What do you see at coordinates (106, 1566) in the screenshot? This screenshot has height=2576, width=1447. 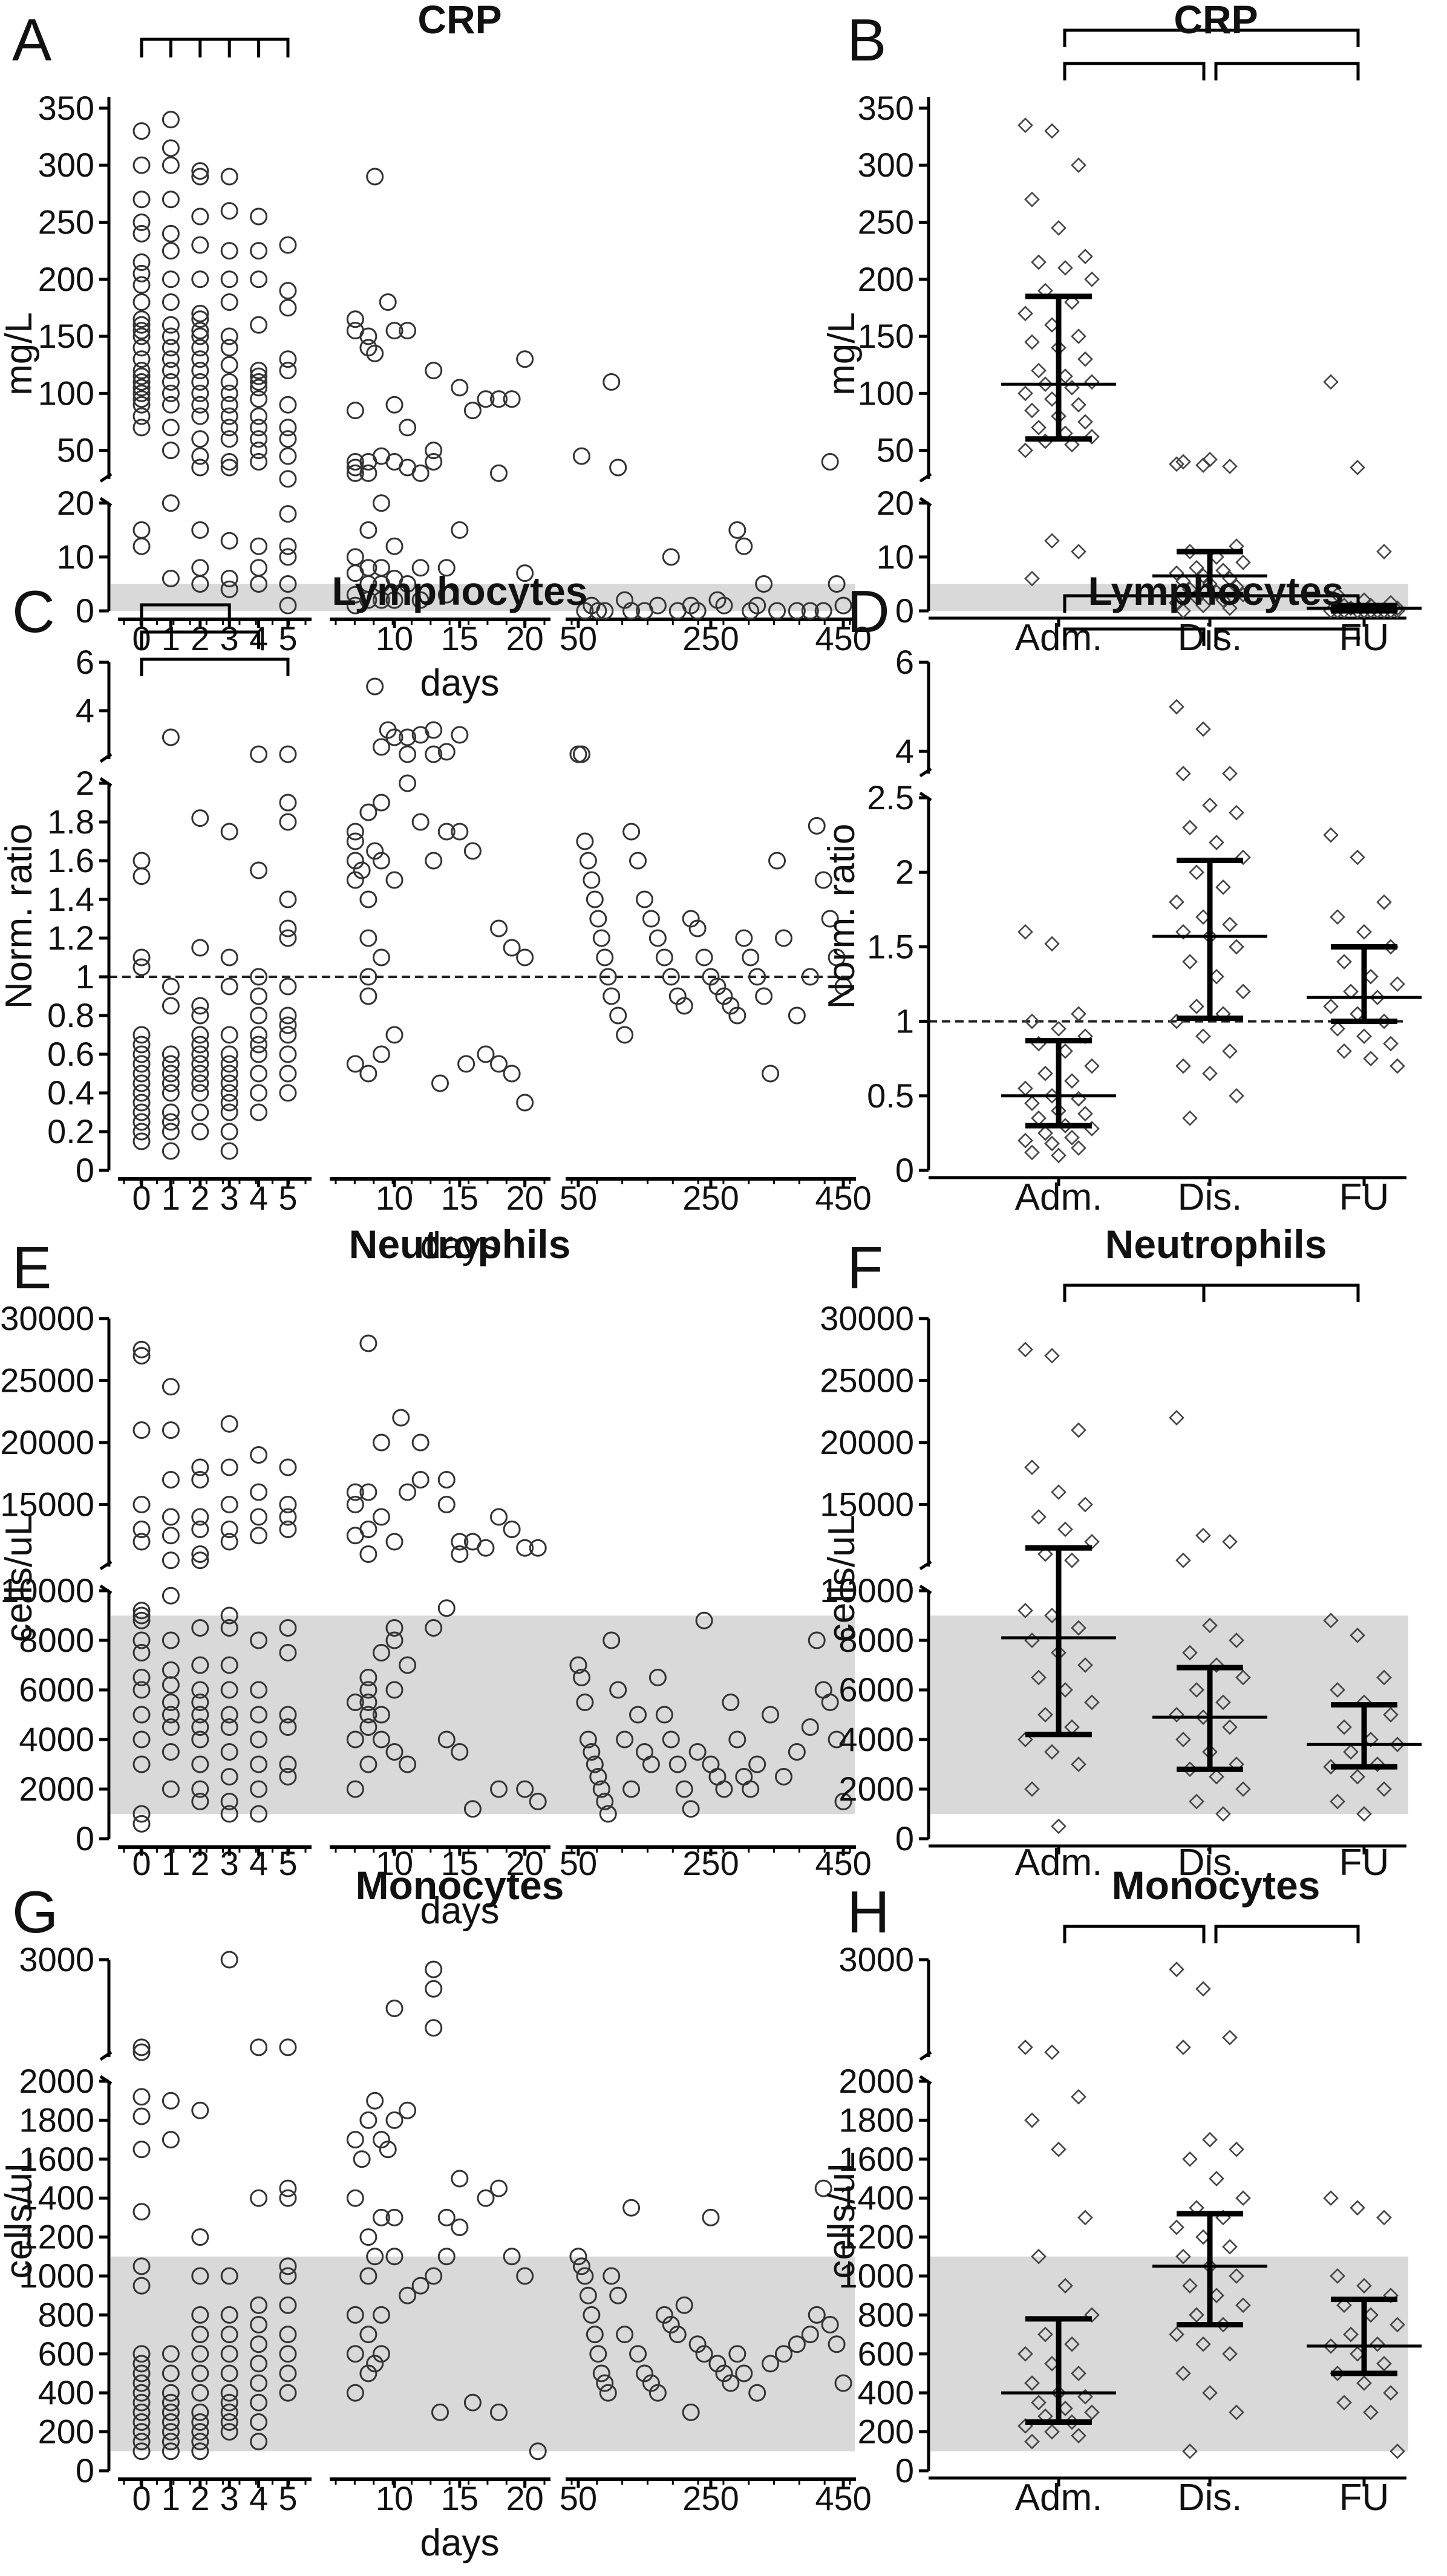 I see `e-y-break-mark` at bounding box center [106, 1566].